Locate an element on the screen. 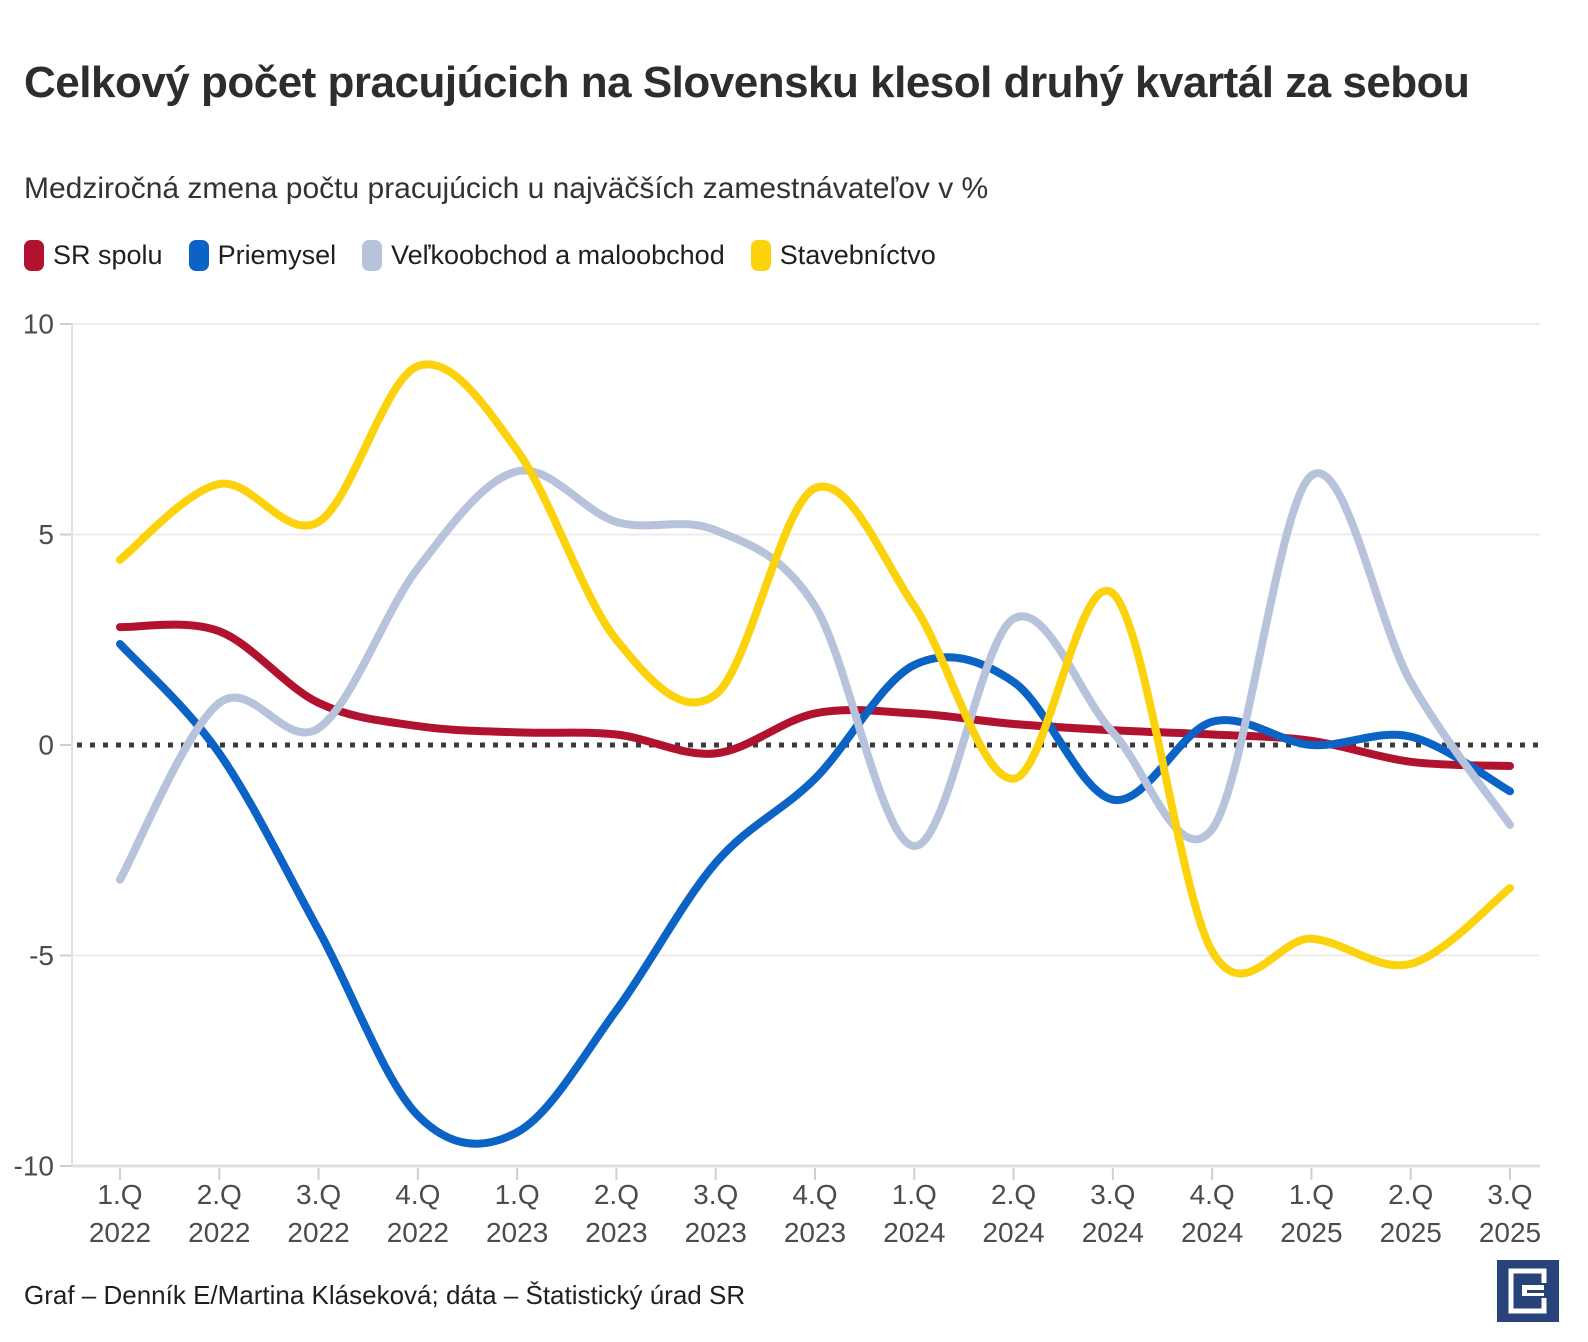 The image size is (1588, 1342). legend-item-4: Stavebníctvo is located at coordinates (843, 255).